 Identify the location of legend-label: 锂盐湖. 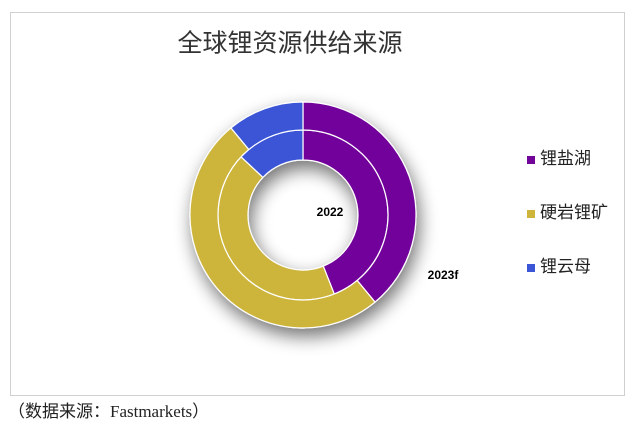
(565, 158).